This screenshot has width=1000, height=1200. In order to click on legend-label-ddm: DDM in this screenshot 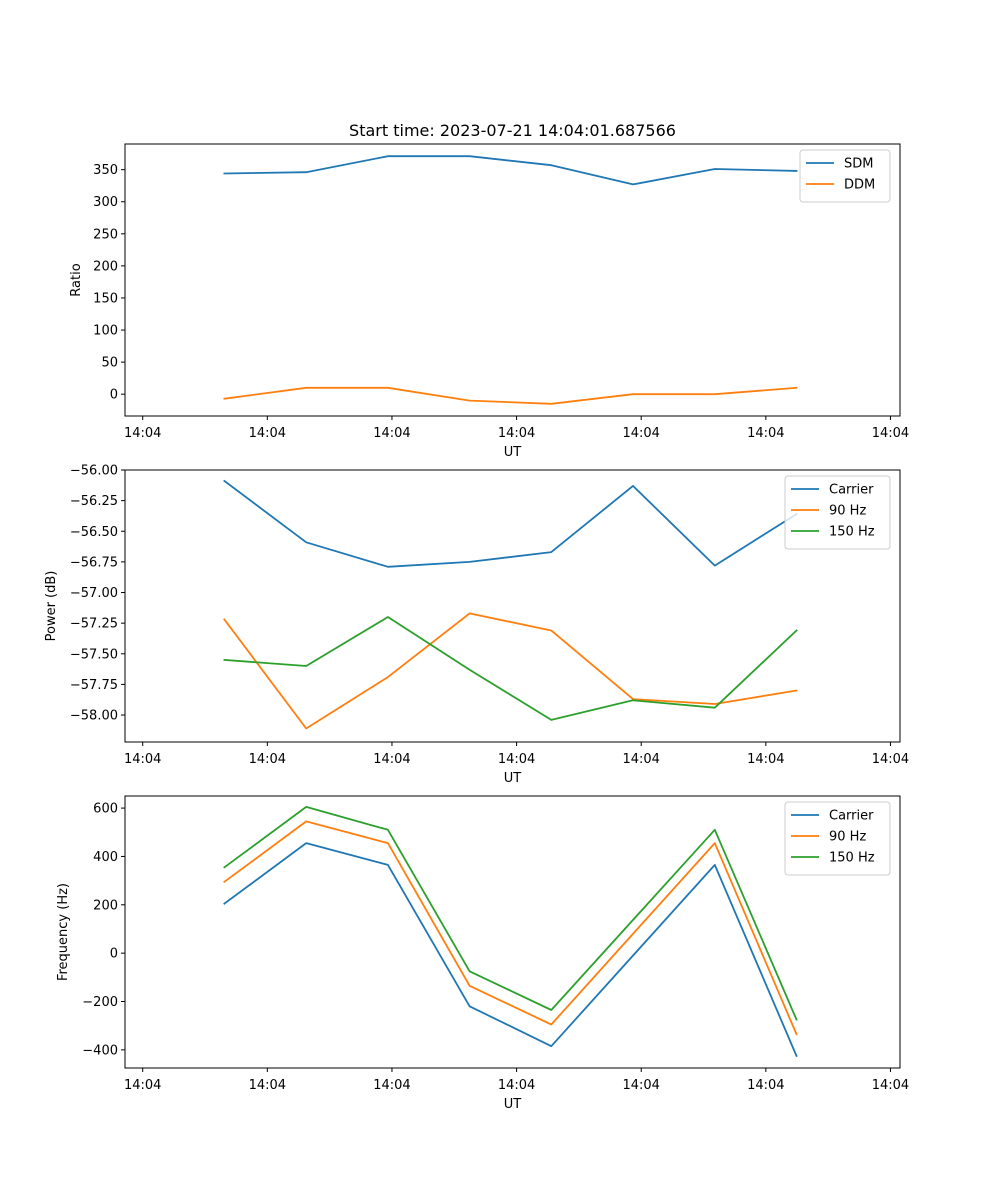, I will do `click(859, 185)`.